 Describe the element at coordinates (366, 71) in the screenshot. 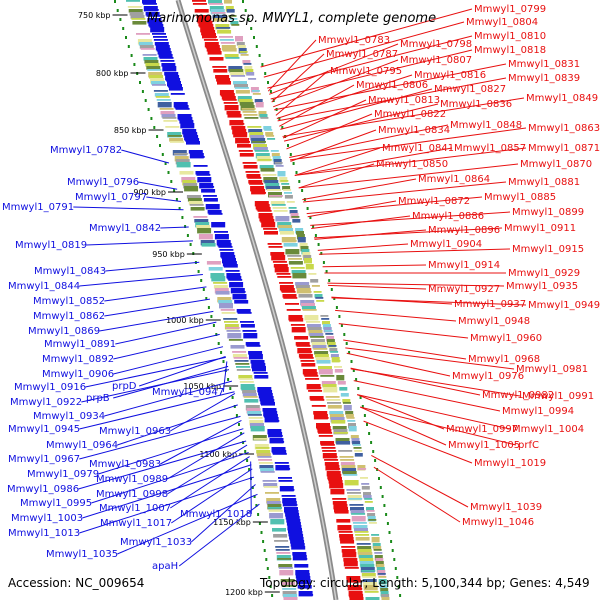

I see `gene-label-right: Mmwyl1_0795` at that location.